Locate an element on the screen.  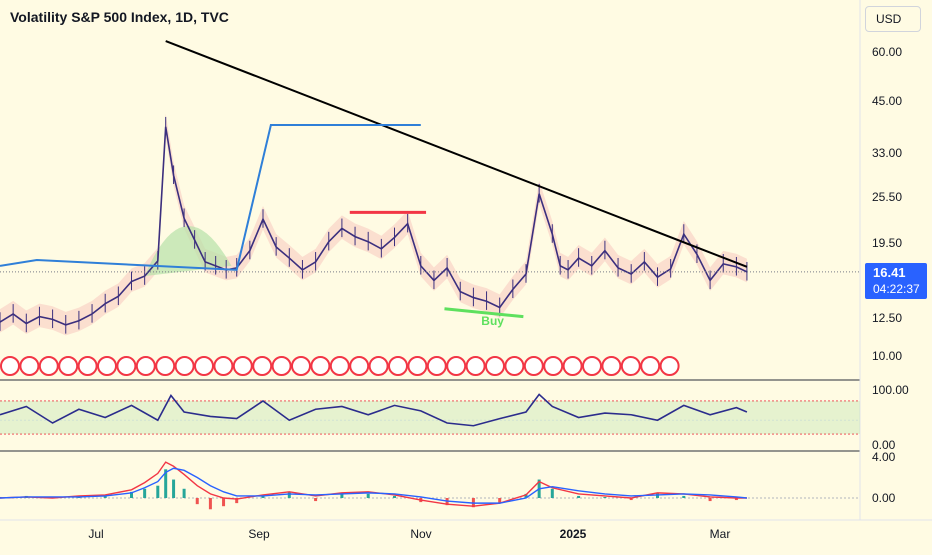
osc-tick-label: 100.00 is located at coordinates (890, 390).